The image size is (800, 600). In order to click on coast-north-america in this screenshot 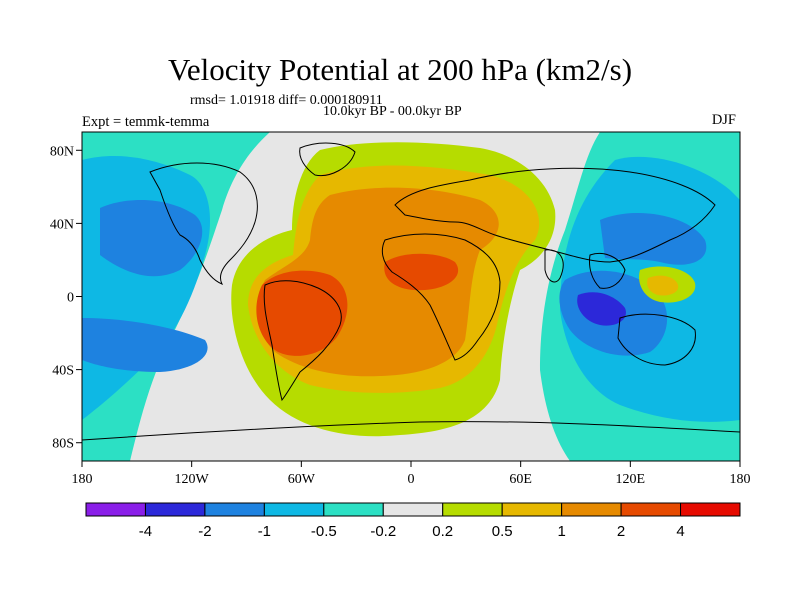, I will do `click(203, 223)`.